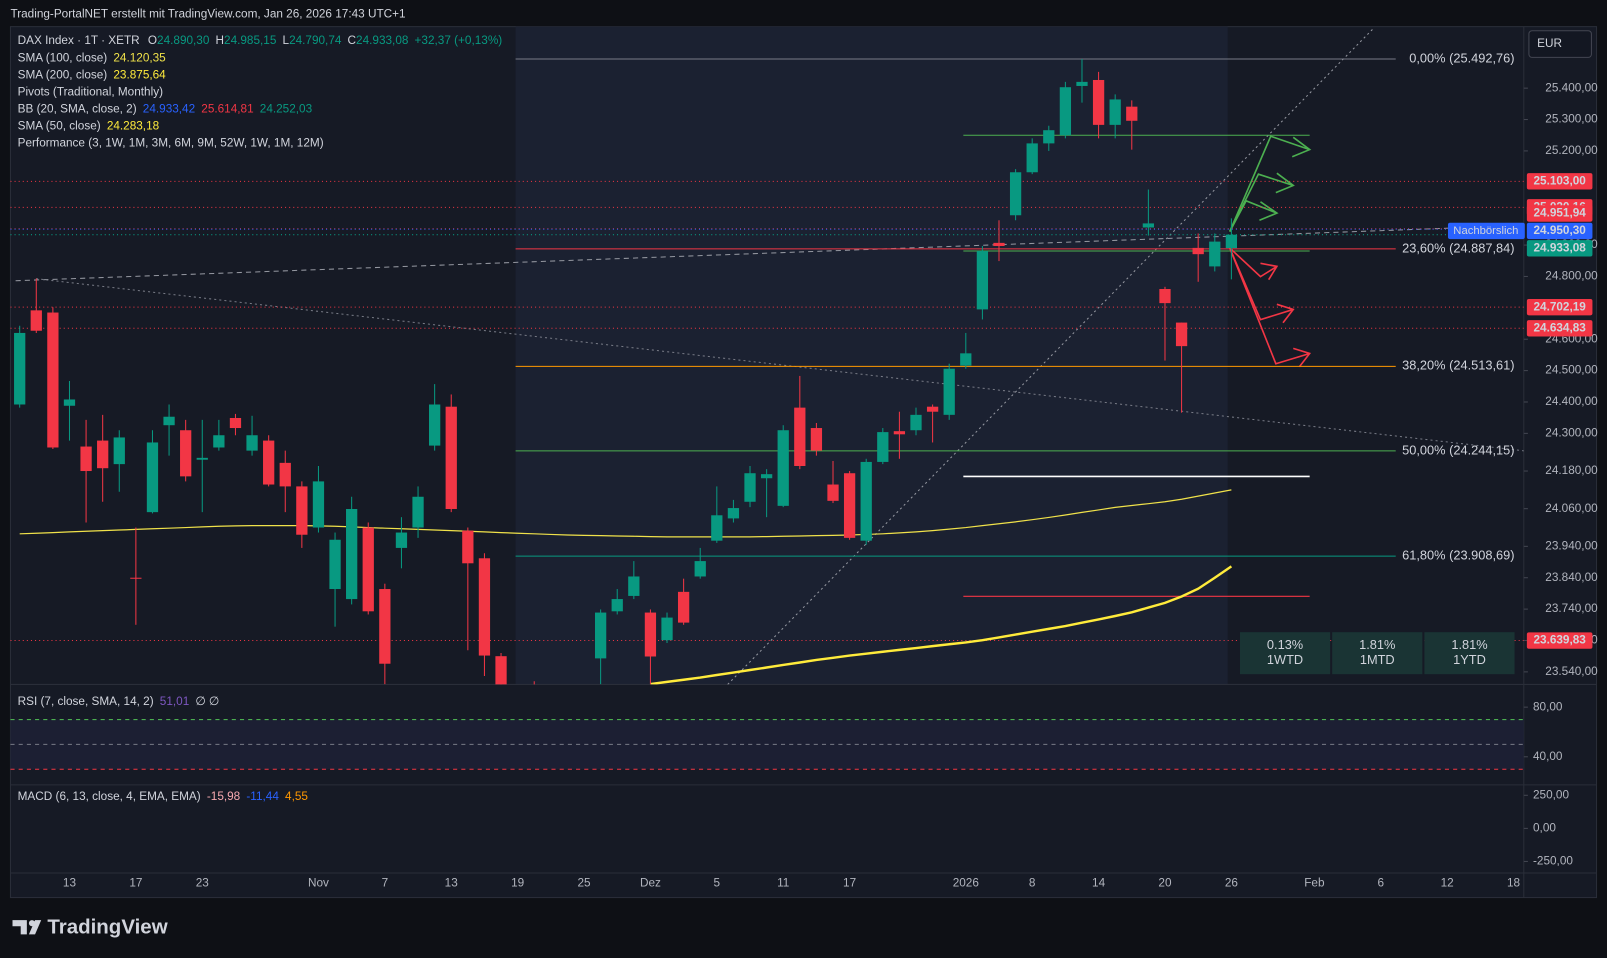 This screenshot has height=958, width=1607. Describe the element at coordinates (89, 126) in the screenshot. I see `legend-row: SMA (50, close) 24.283,18` at that location.